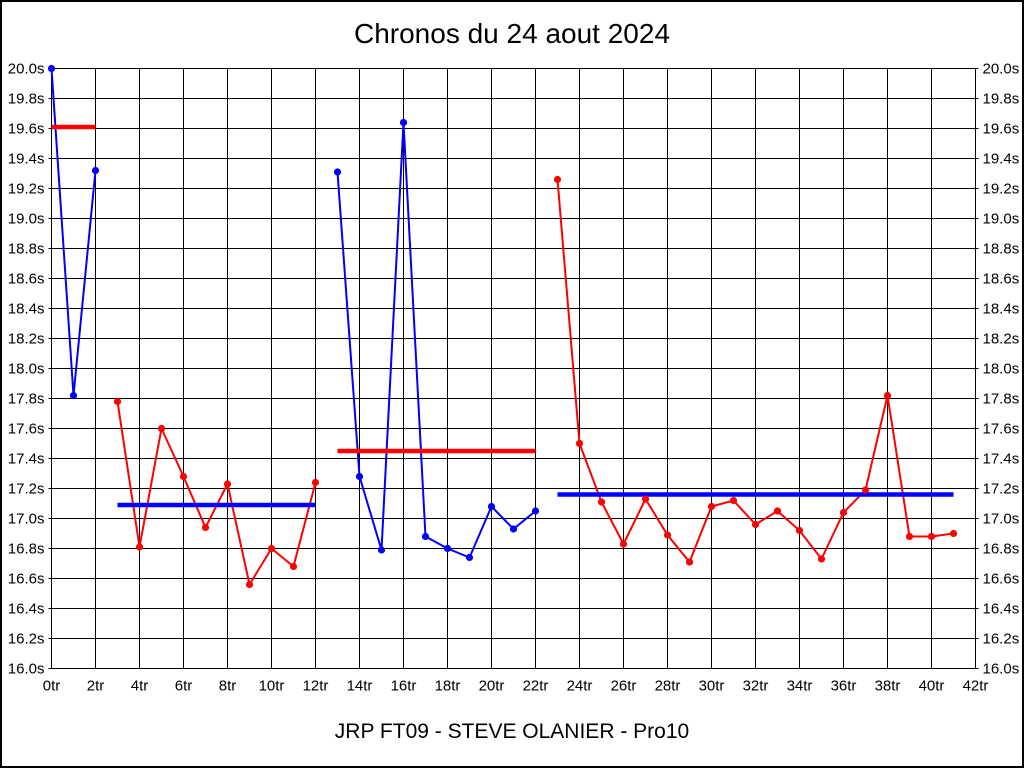 Image resolution: width=1024 pixels, height=768 pixels. I want to click on y-axis-label-left: 17.2s, so click(26, 489).